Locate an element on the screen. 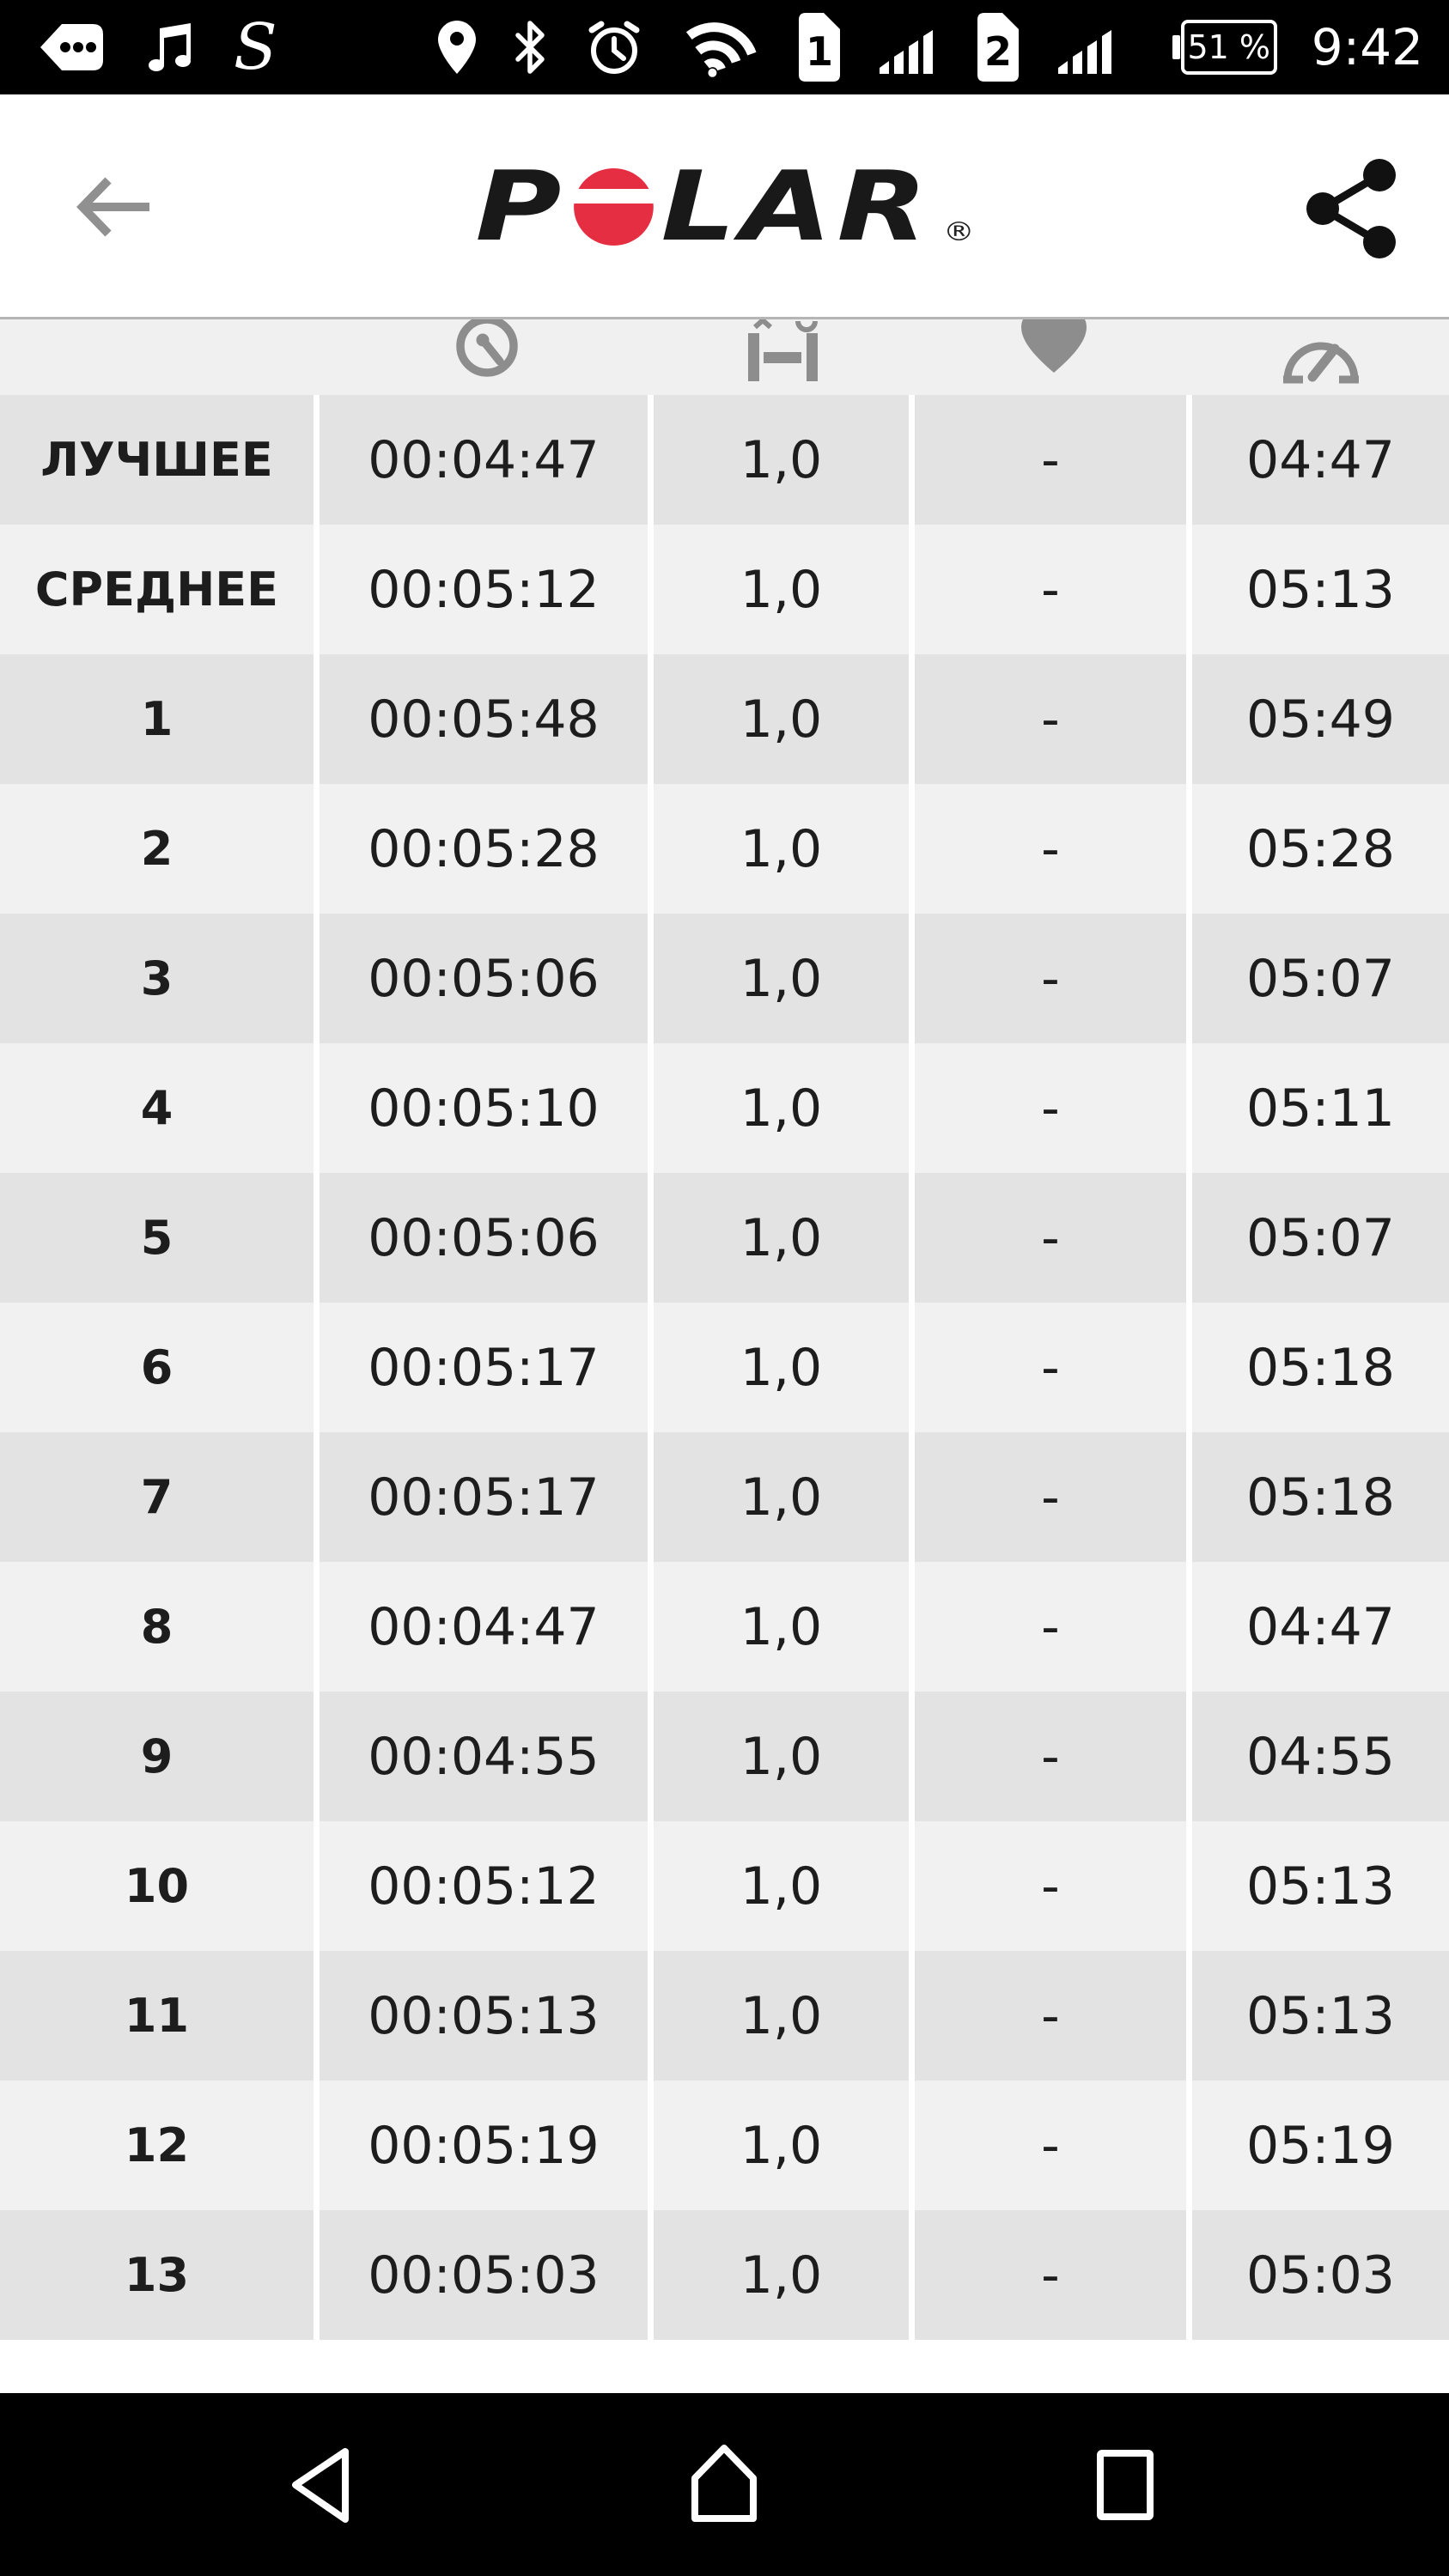 The height and width of the screenshot is (2576, 1449). pace-cell: 05:11 is located at coordinates (1320, 1108).